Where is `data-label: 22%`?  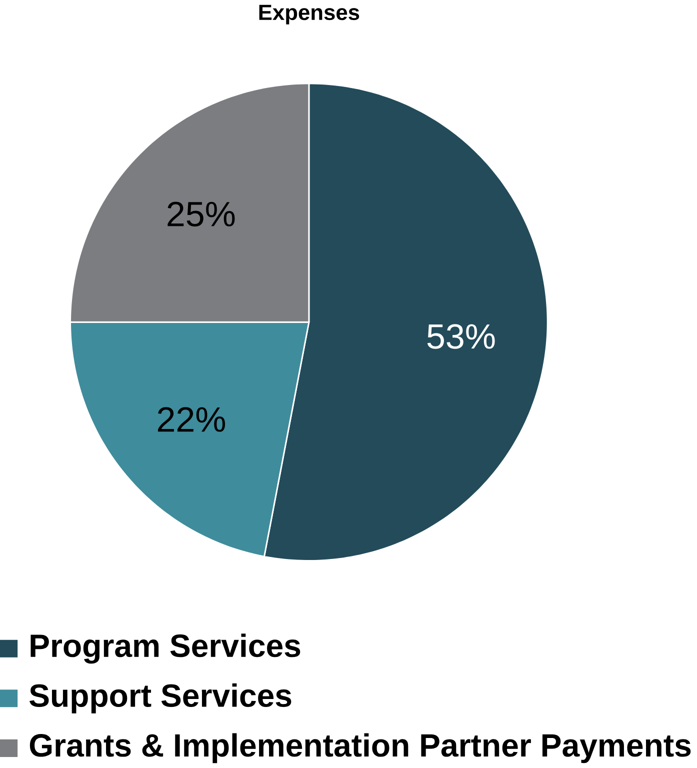 data-label: 22% is located at coordinates (192, 419).